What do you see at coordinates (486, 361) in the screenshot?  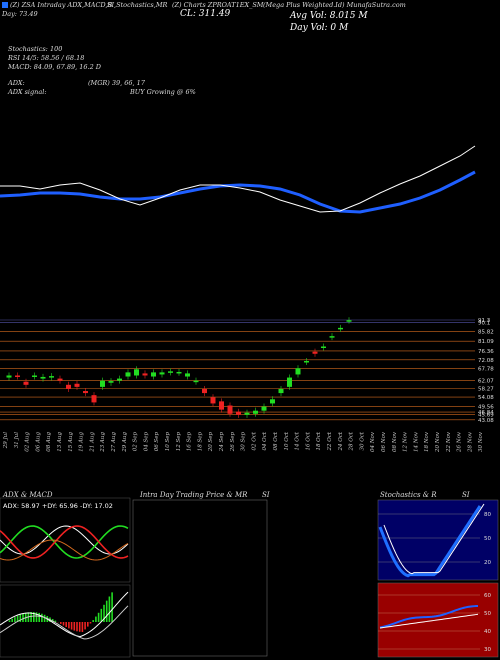 I see `price-tick-label: 72.08` at bounding box center [486, 361].